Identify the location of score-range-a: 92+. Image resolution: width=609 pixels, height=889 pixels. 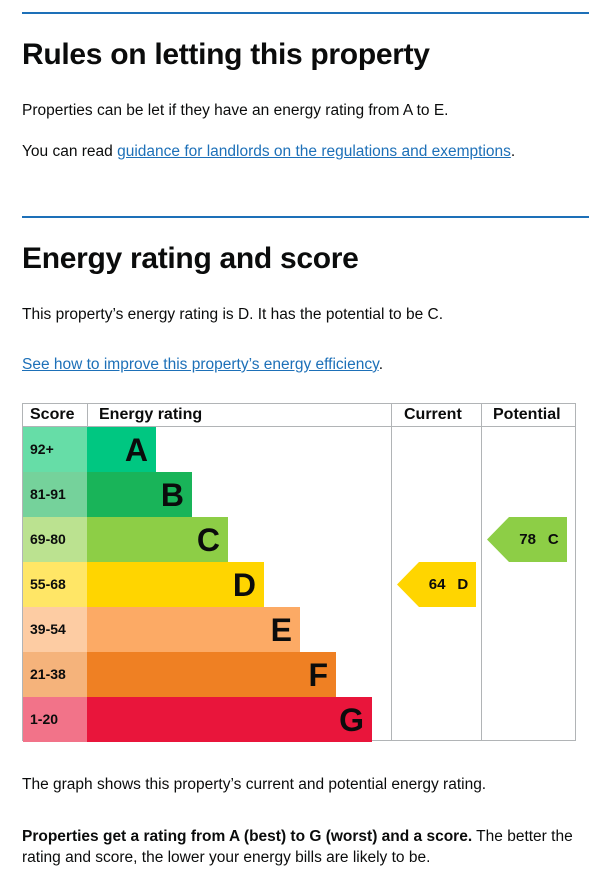
(55, 449).